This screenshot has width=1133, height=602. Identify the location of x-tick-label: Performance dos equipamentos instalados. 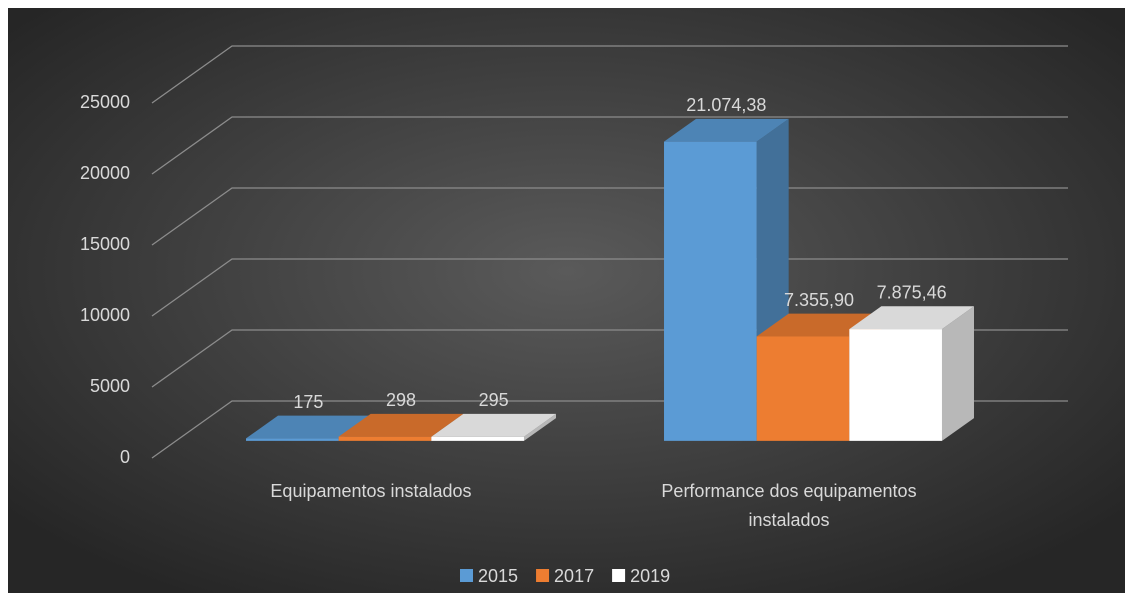
(789, 505).